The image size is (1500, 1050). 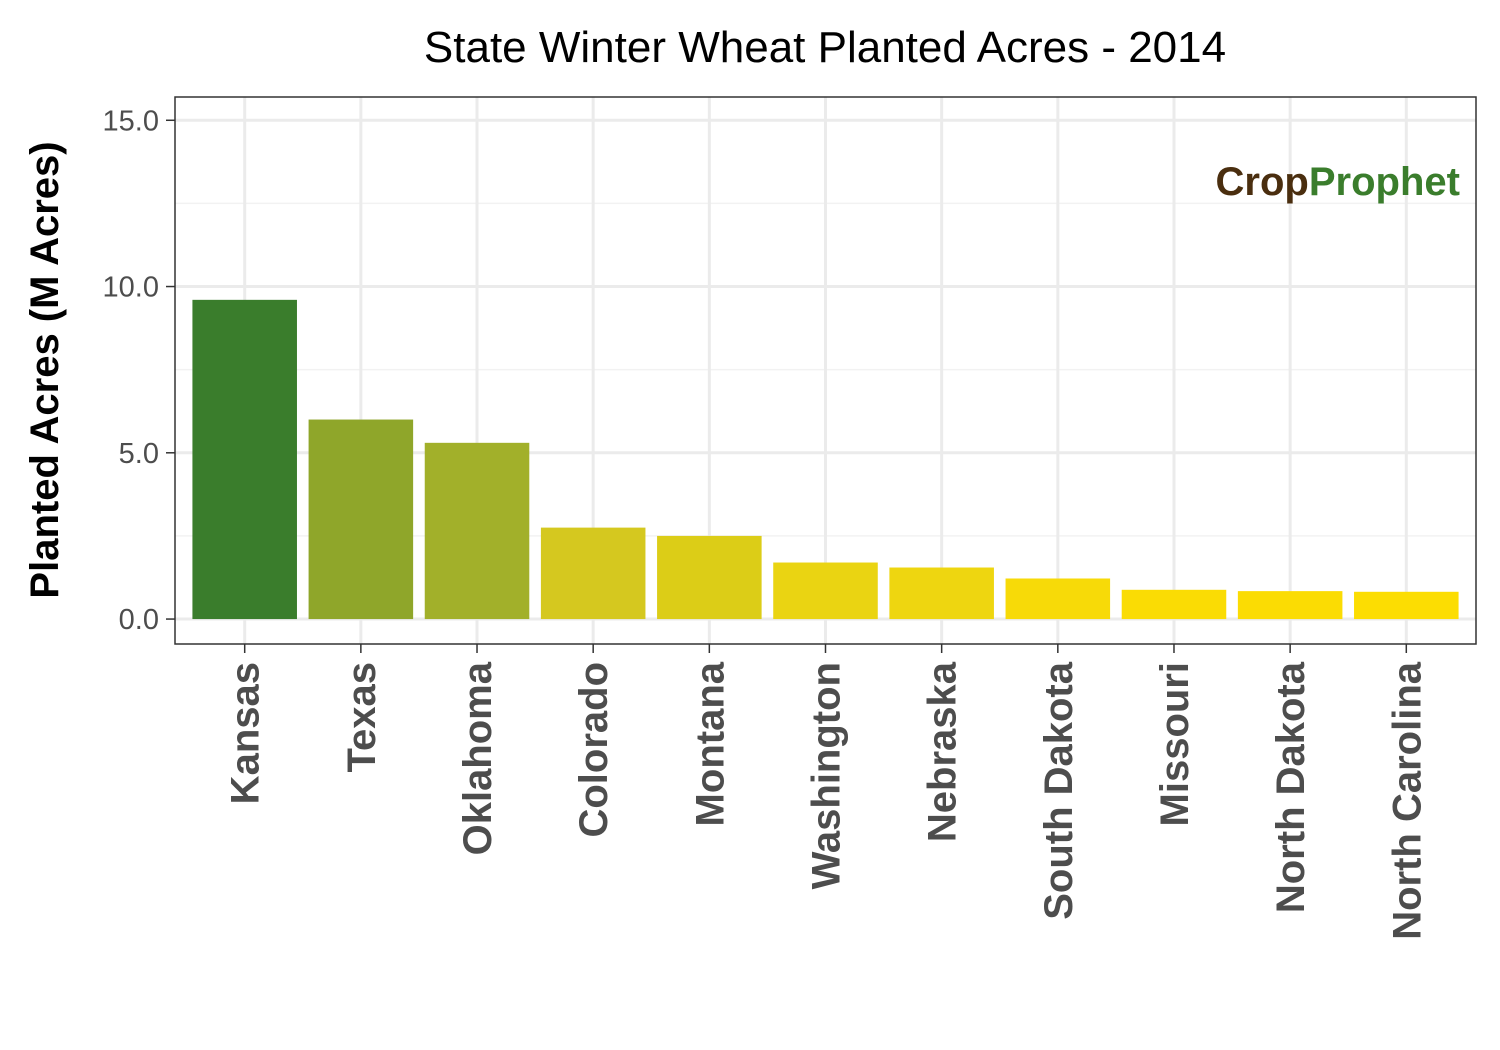 What do you see at coordinates (1175, 744) in the screenshot?
I see `x-tick-label: Missouri` at bounding box center [1175, 744].